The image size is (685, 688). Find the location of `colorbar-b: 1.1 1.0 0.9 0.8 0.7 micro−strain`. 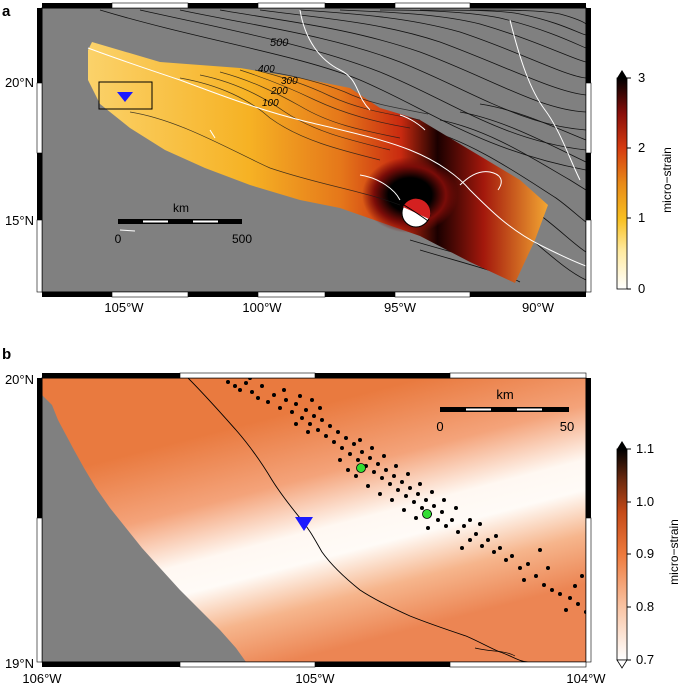

colorbar-b: 1.1 1.0 0.9 0.8 0.7 micro−strain is located at coordinates (648, 555).